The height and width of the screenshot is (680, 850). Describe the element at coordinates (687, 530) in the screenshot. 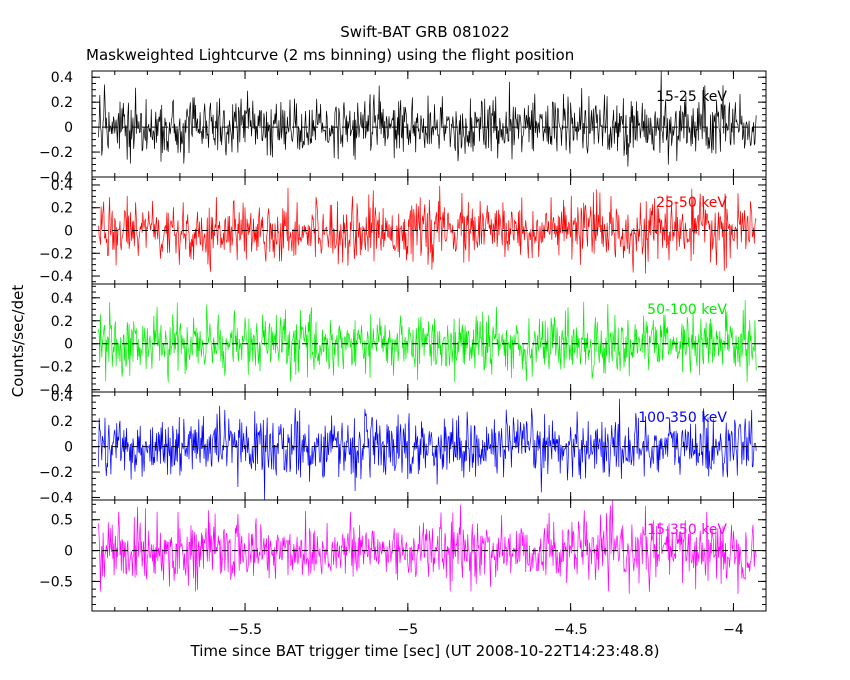

I see `band-label-5: 15-350 keV` at that location.